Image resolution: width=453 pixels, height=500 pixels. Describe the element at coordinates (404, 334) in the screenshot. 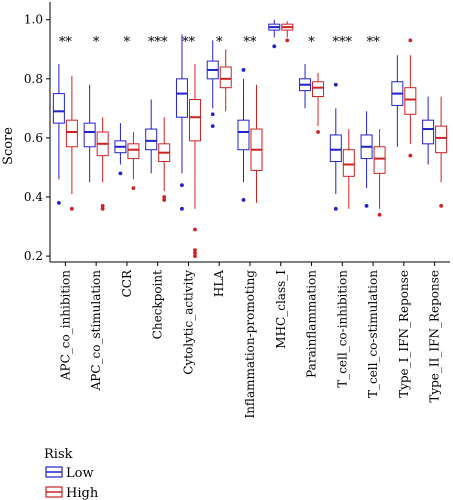

I see `x-tick-label: Type_I_IFN_Reponse` at that location.